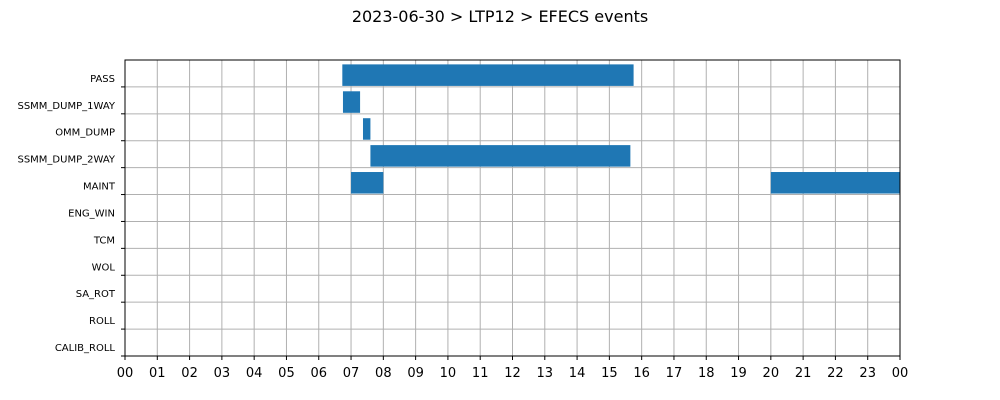 Image resolution: width=1000 pixels, height=400 pixels. What do you see at coordinates (545, 373) in the screenshot?
I see `x-tick-label: 13` at bounding box center [545, 373].